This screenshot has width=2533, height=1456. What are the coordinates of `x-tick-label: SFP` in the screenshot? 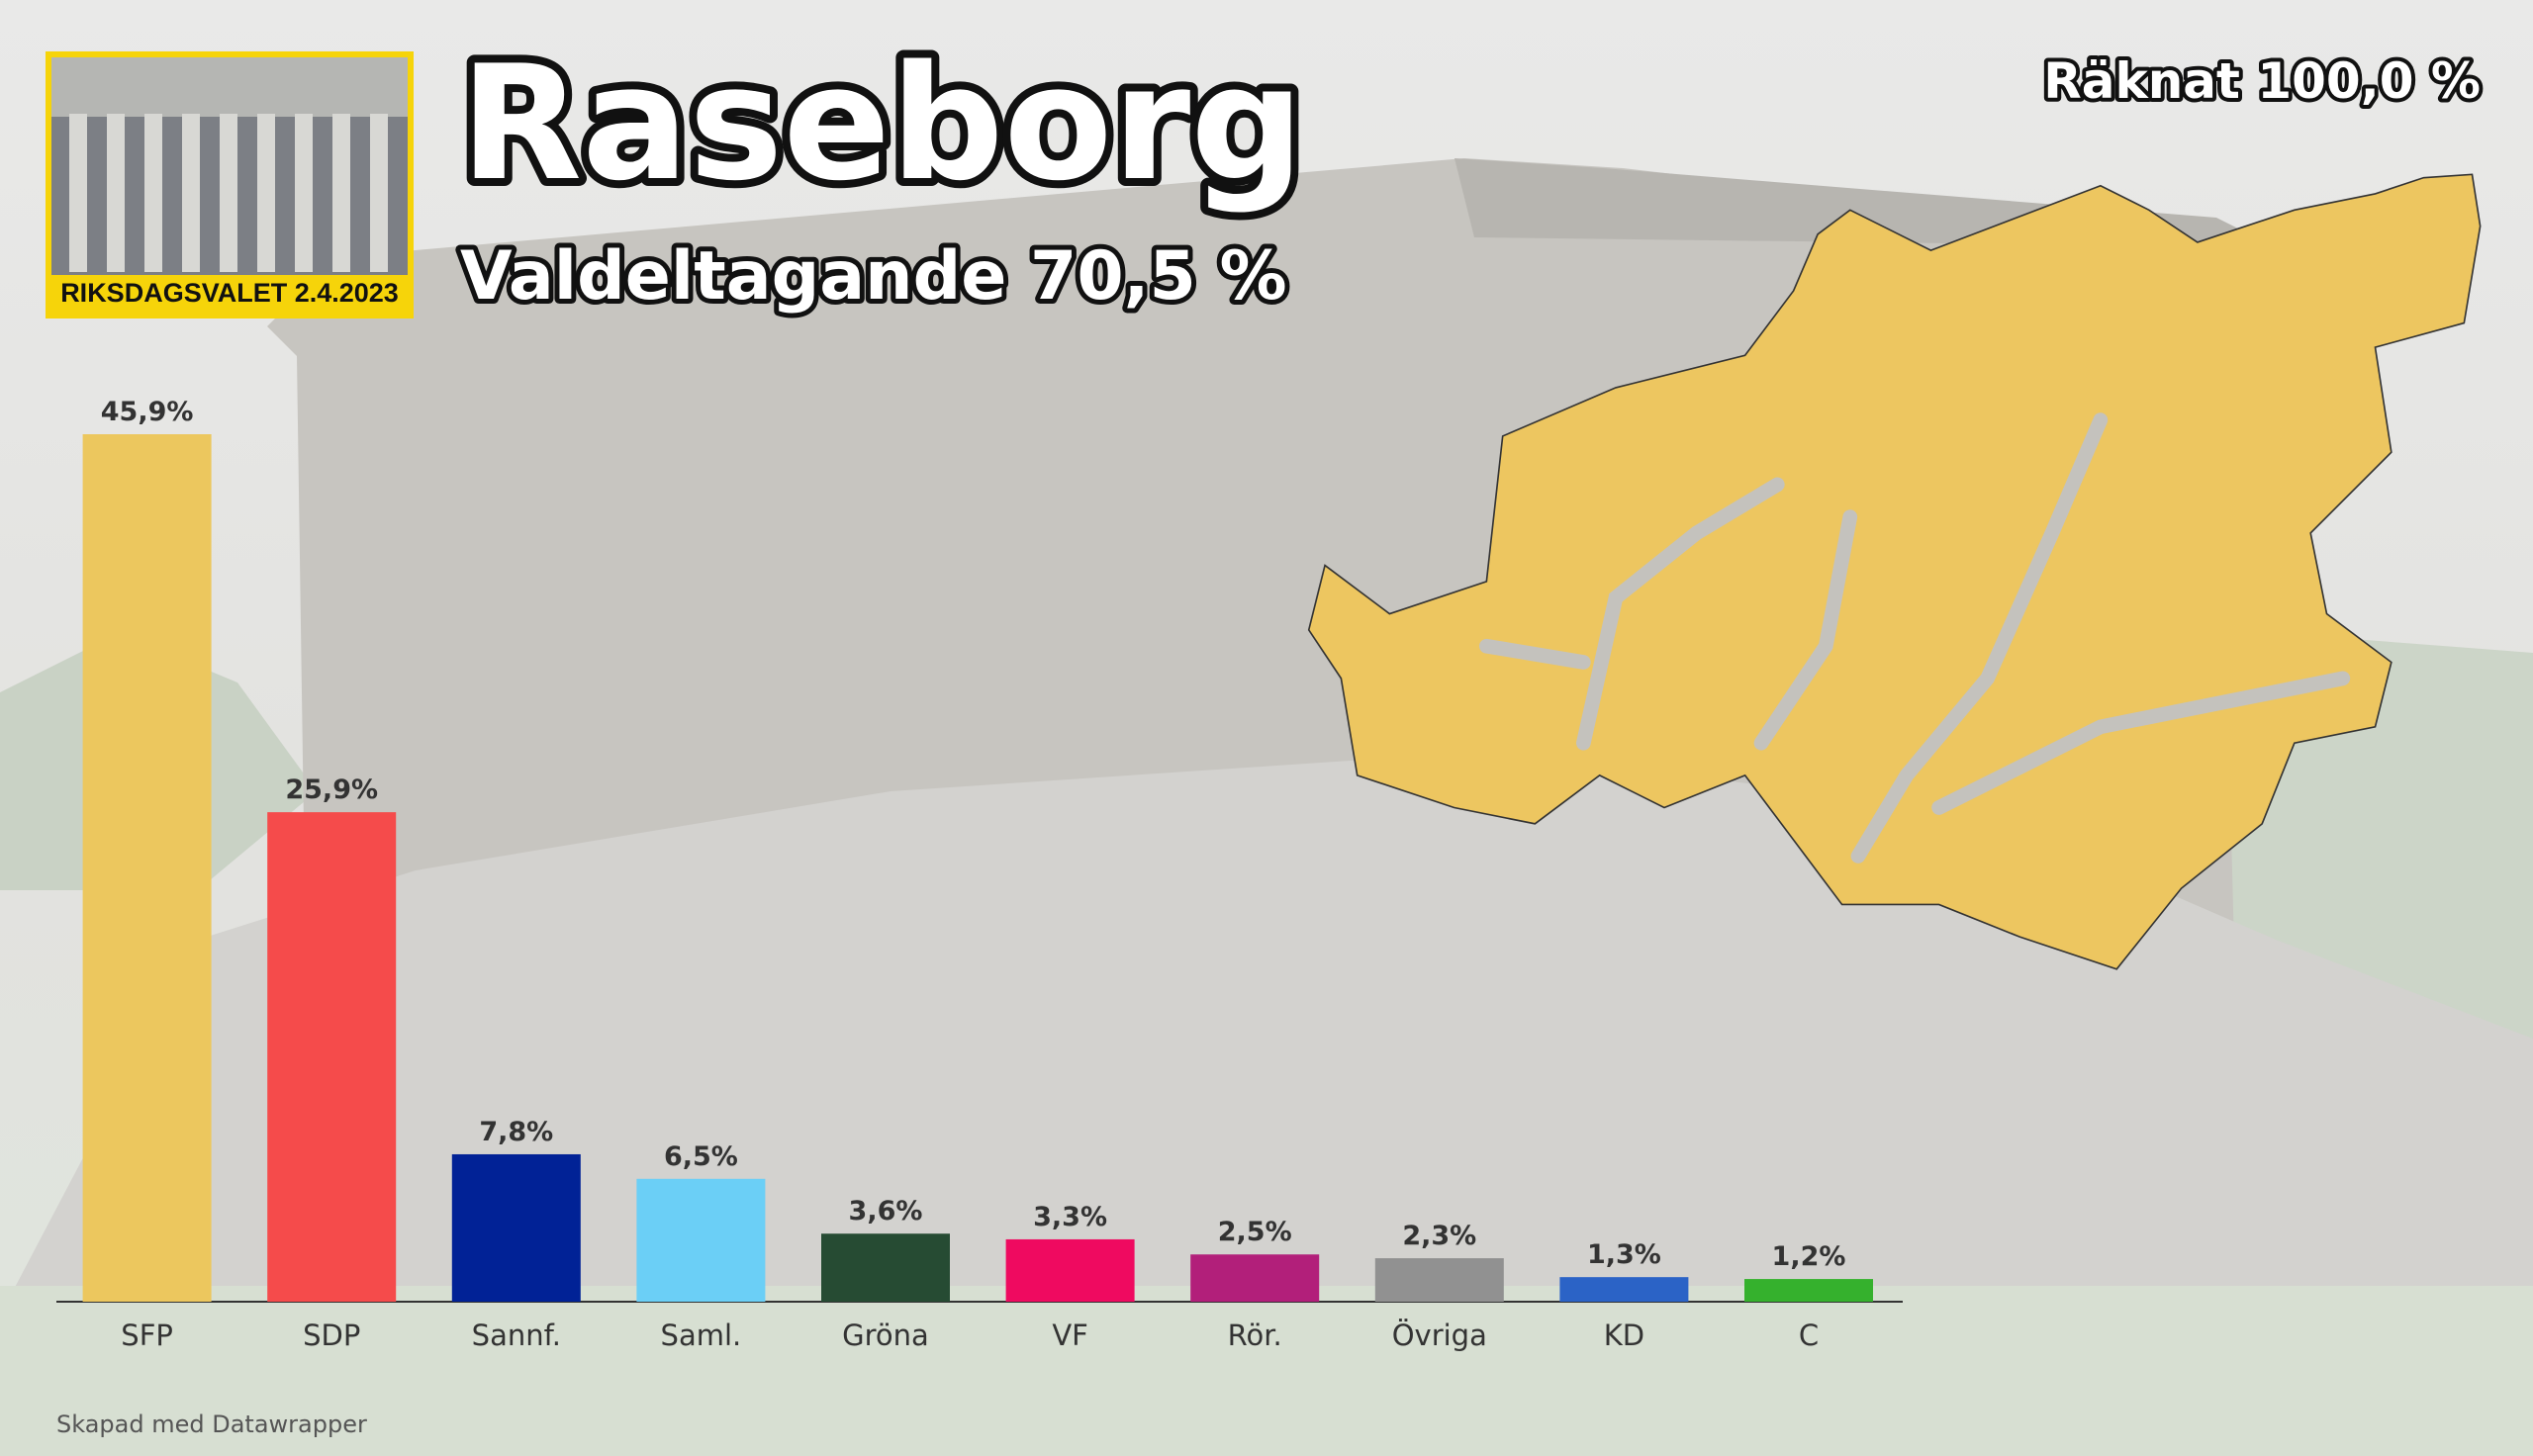 It's located at (147, 1335).